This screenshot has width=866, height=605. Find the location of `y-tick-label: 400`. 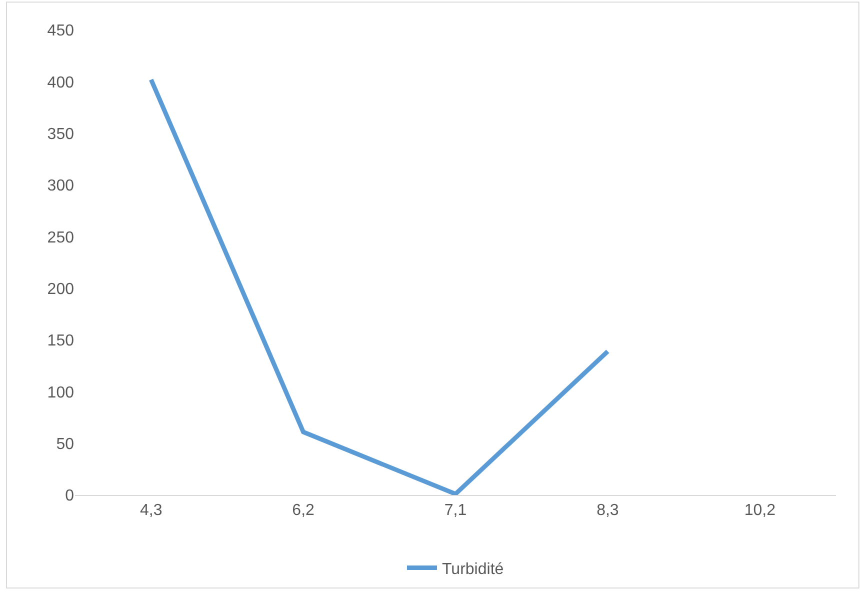

y-tick-label: 400 is located at coordinates (60, 83).